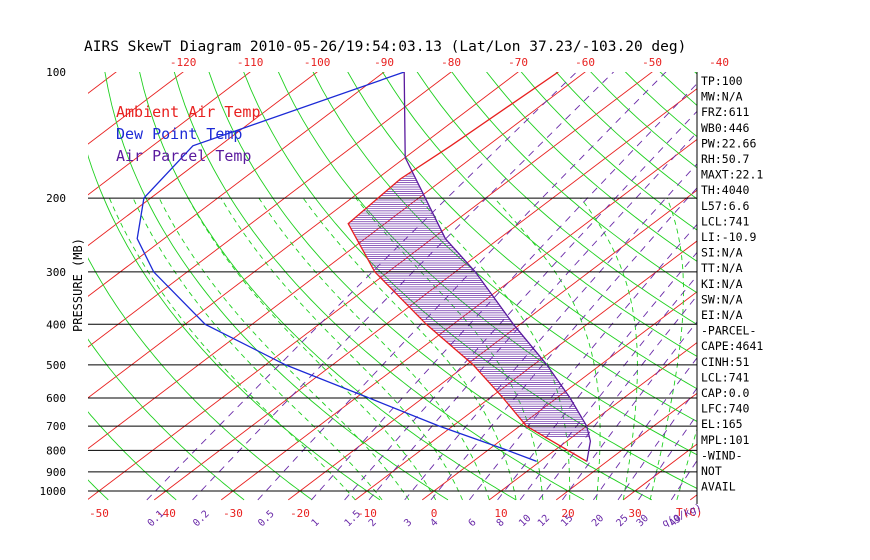  Describe the element at coordinates (722, 268) in the screenshot. I see `index-value: TT:N/A` at that location.